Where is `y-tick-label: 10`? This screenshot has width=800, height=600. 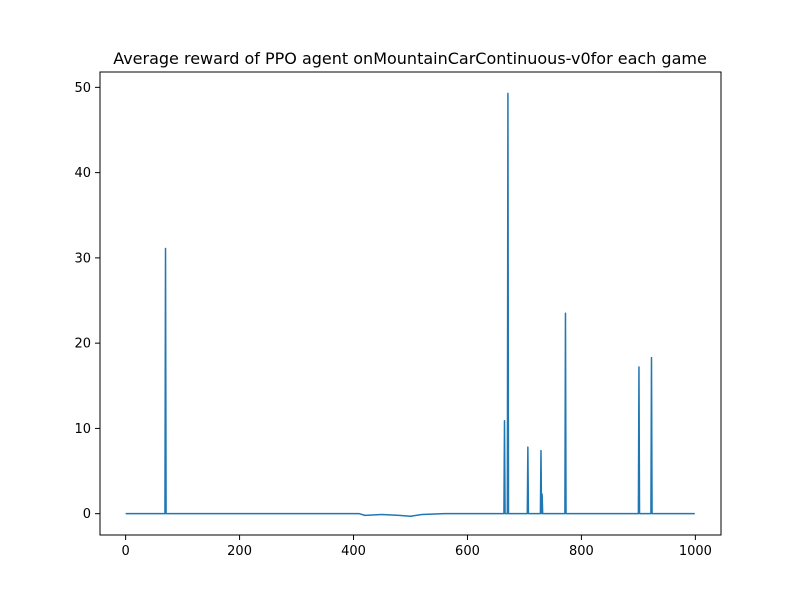
y-tick-label: 10 is located at coordinates (82, 429).